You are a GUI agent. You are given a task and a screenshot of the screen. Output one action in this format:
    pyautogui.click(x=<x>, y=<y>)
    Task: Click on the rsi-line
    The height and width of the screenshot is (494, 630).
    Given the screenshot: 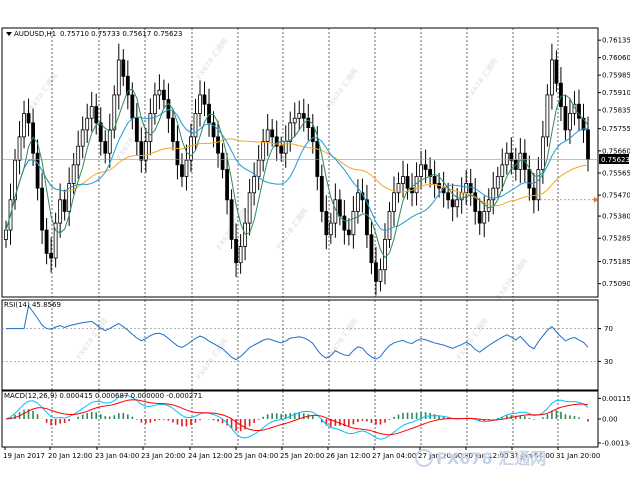 What is the action you would take?
    pyautogui.click(x=297, y=332)
    